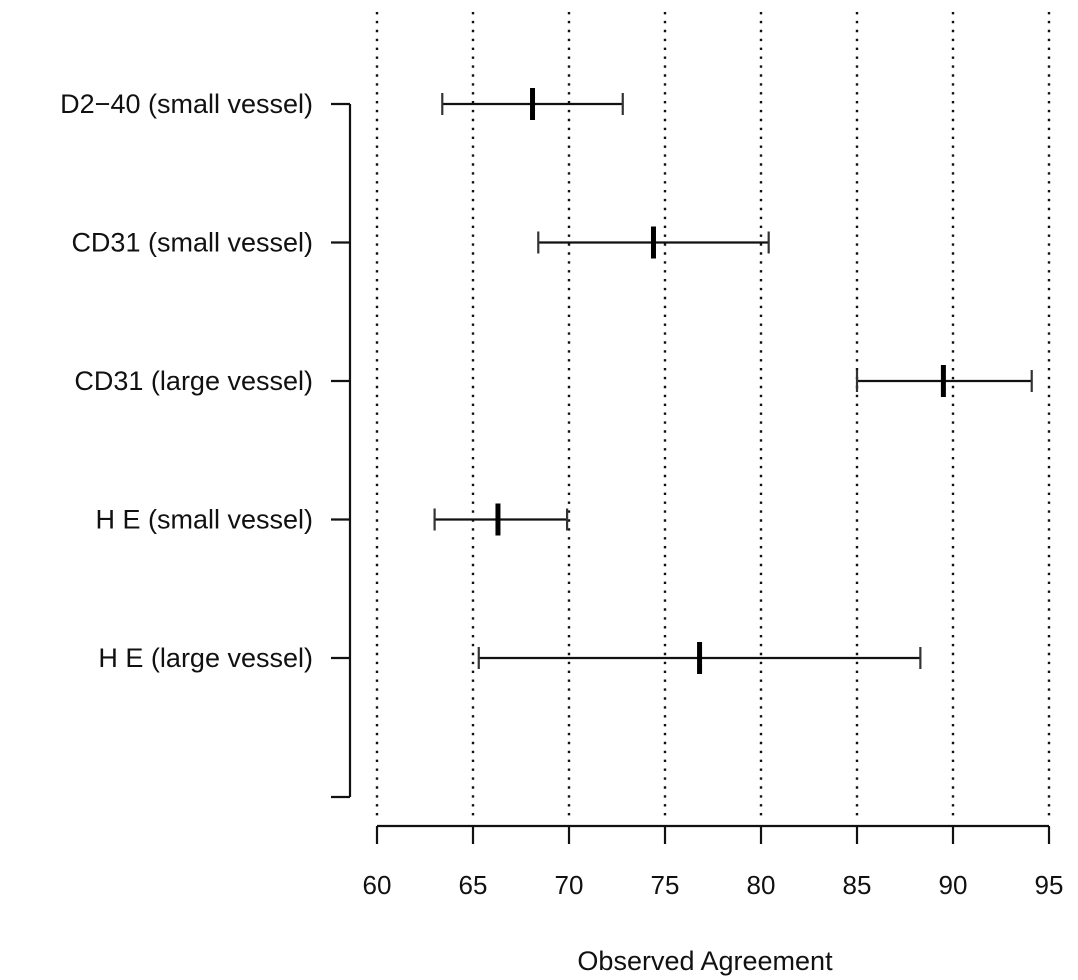 The height and width of the screenshot is (980, 1078). What do you see at coordinates (473, 885) in the screenshot?
I see `x-tick-label-1: 65` at bounding box center [473, 885].